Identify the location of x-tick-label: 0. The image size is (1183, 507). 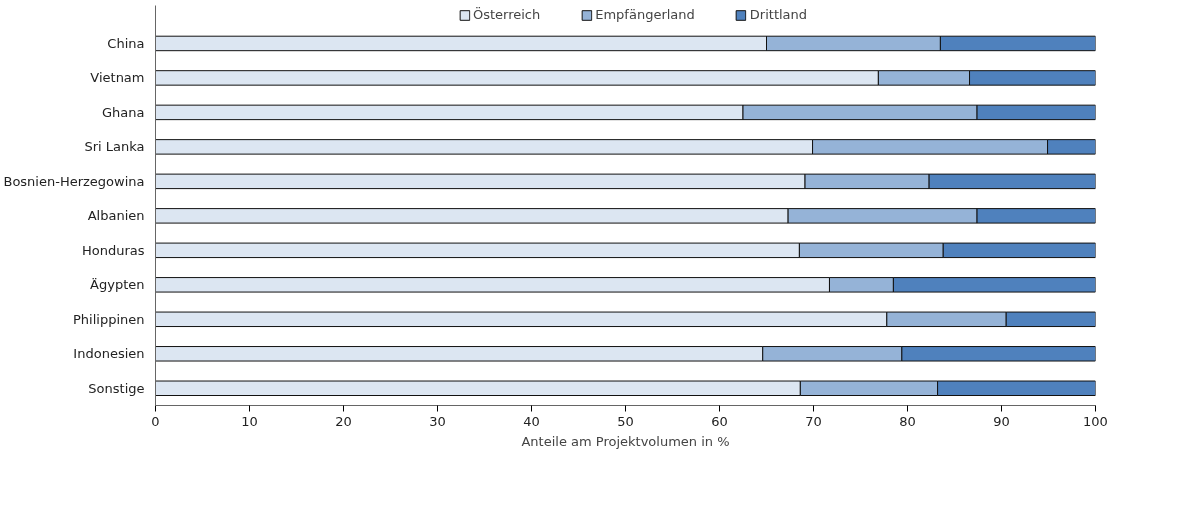
(155, 421).